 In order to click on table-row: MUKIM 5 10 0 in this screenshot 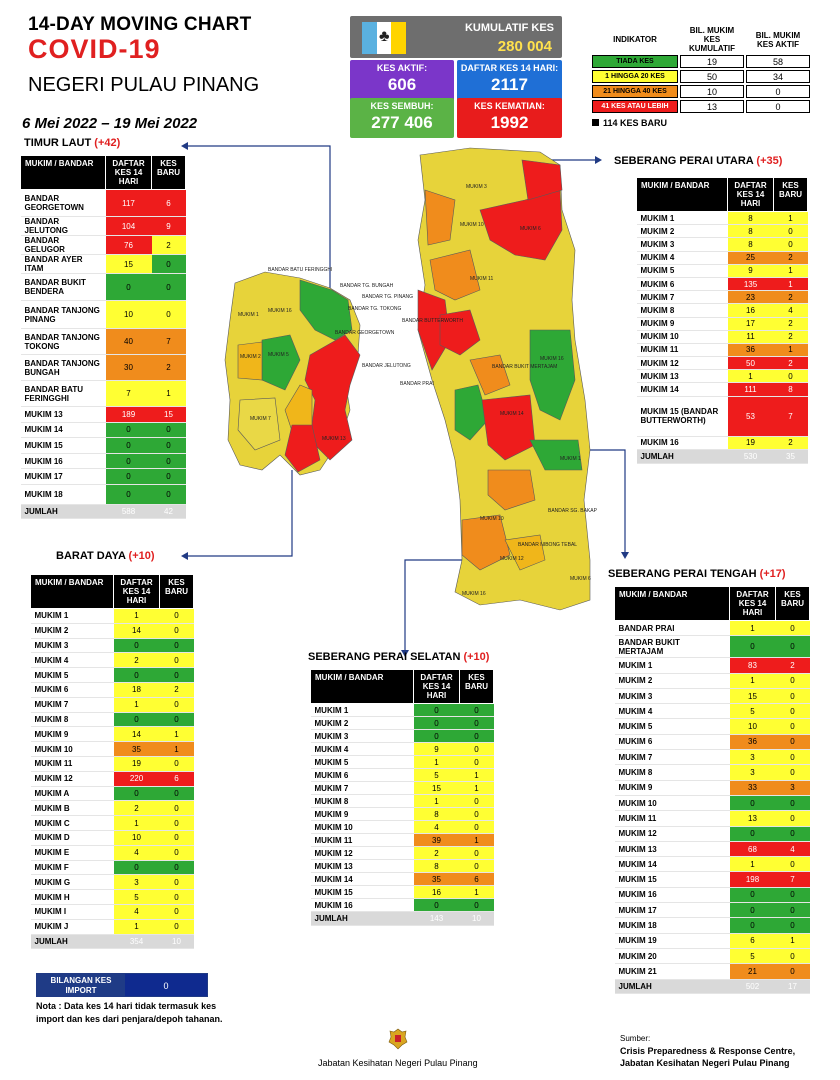, I will do `click(712, 726)`.